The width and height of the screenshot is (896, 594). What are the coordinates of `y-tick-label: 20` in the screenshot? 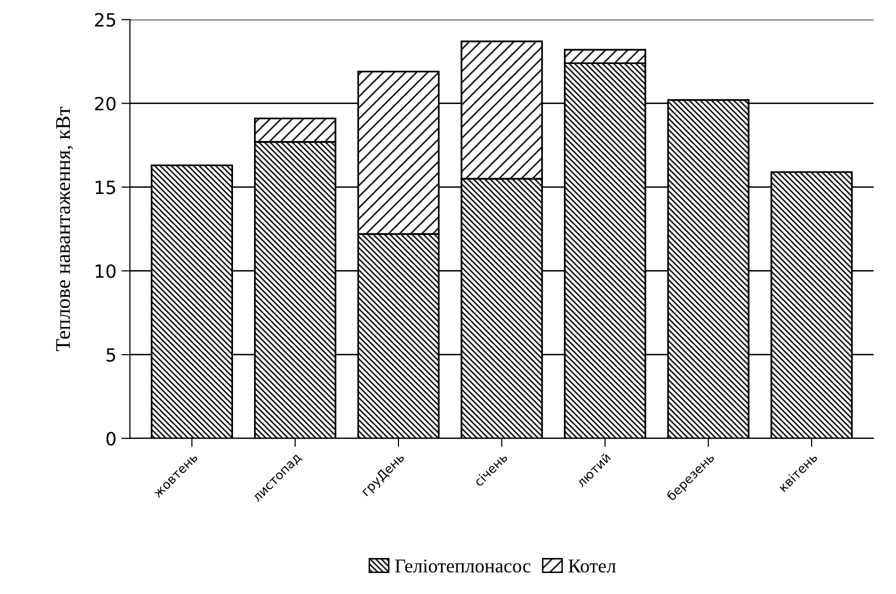 It's located at (105, 103).